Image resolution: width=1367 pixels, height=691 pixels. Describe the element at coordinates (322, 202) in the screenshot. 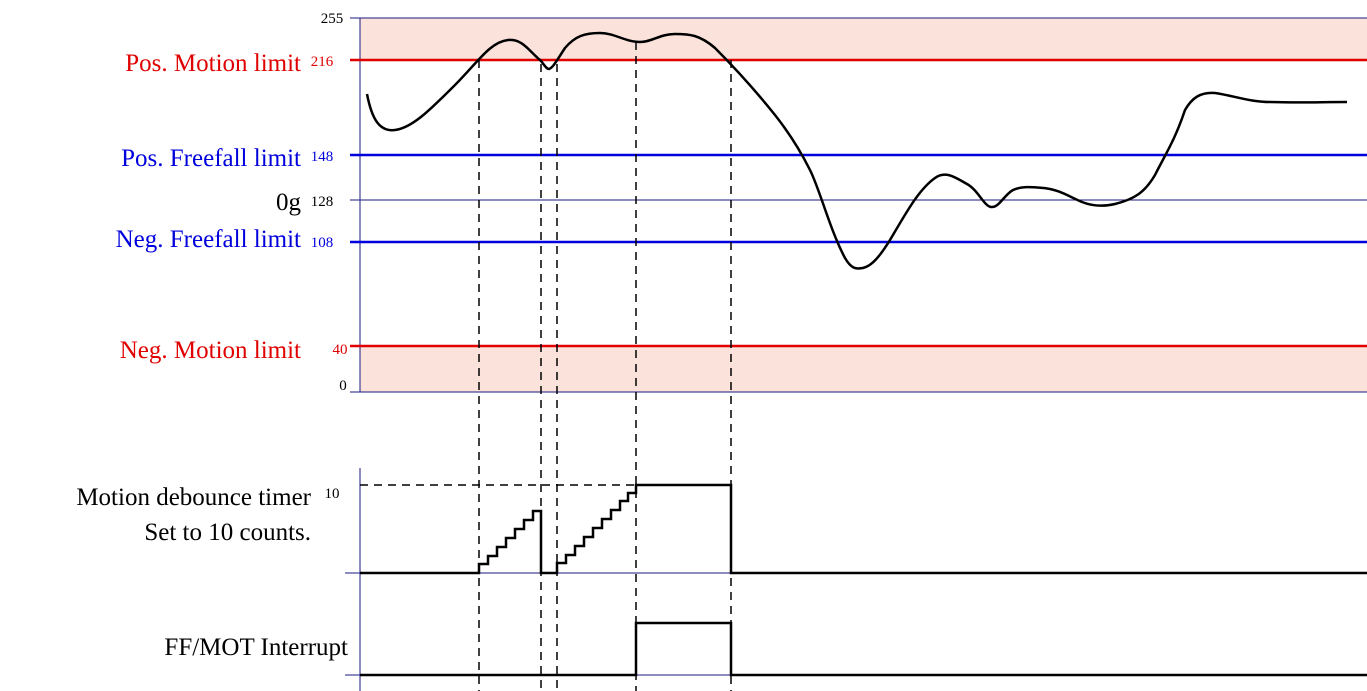

I see `zero-g-tick: 128` at that location.